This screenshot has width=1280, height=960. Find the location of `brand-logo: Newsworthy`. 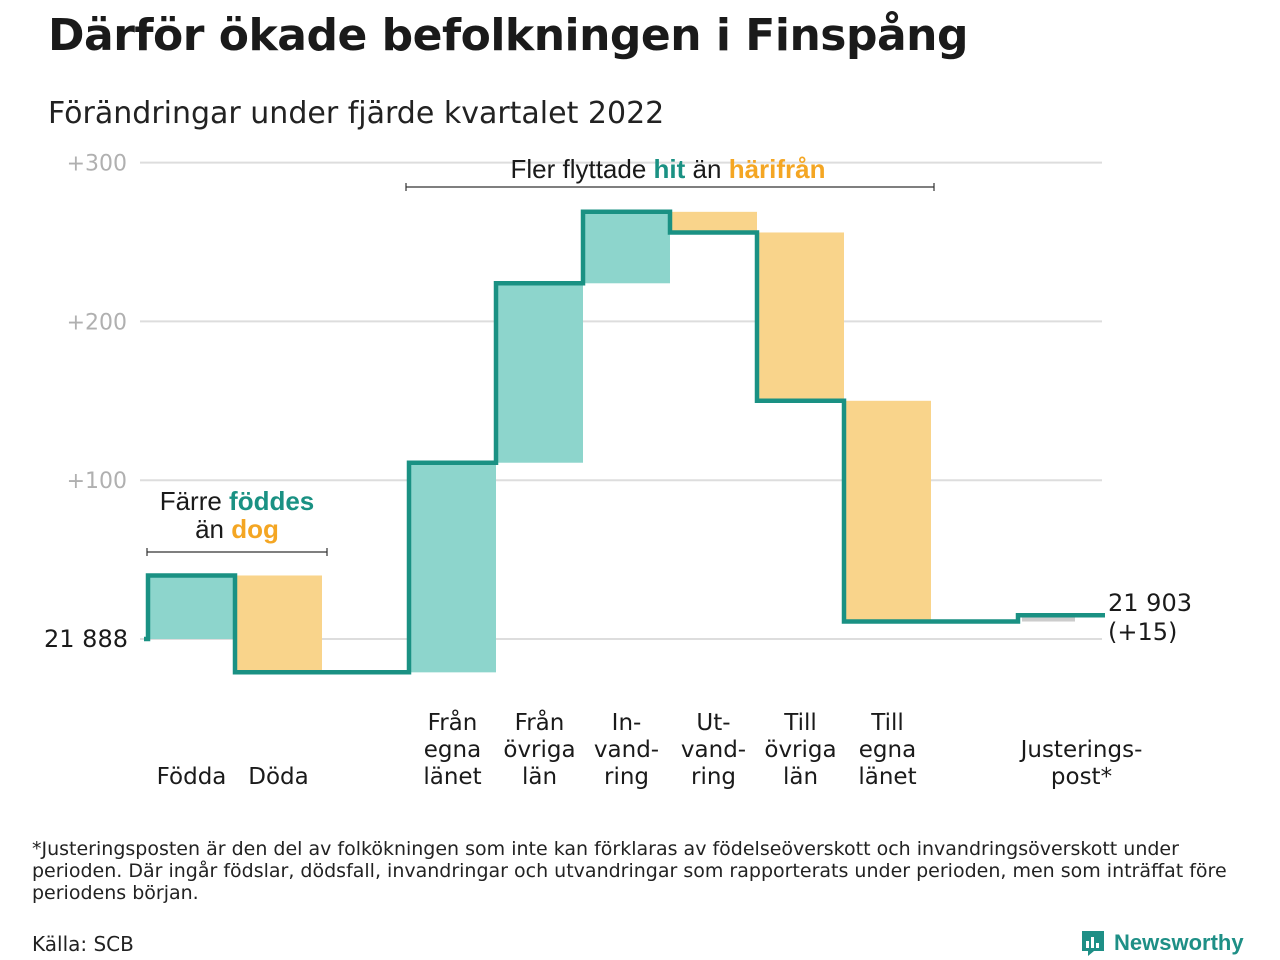

brand-logo: Newsworthy is located at coordinates (1162, 943).